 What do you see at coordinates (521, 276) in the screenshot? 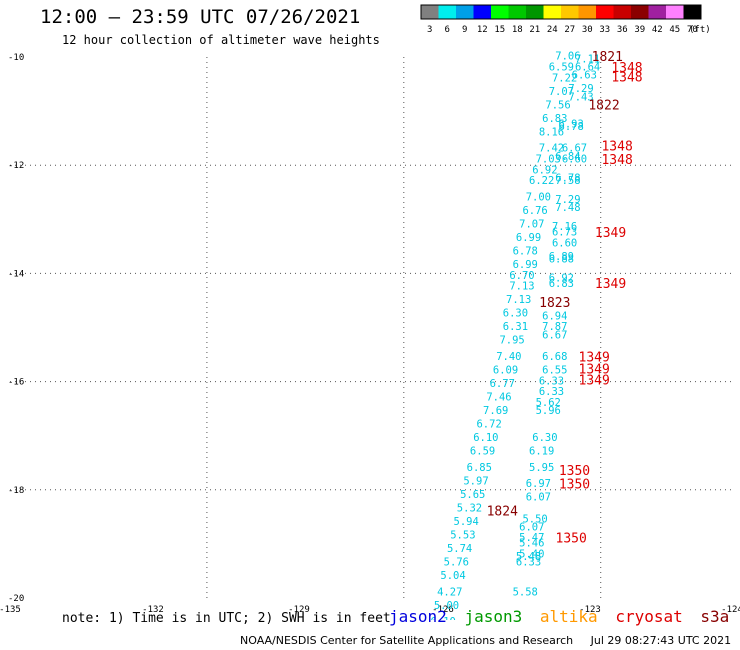
I see `swh-value: 6.70` at bounding box center [521, 276].